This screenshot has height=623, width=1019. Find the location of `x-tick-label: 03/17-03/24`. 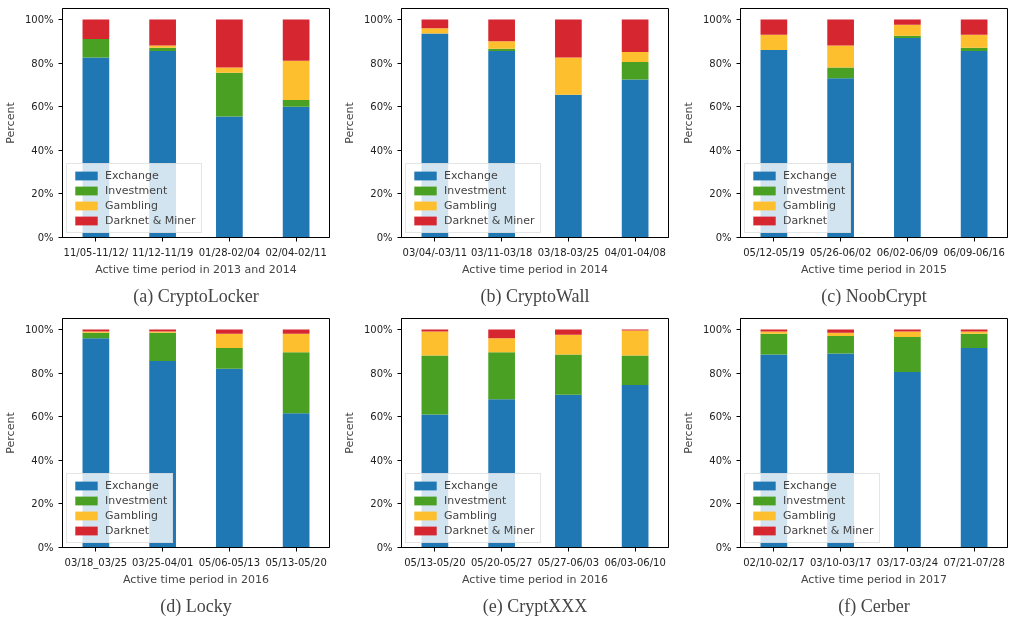

x-tick-label: 03/17-03/24 is located at coordinates (907, 562).